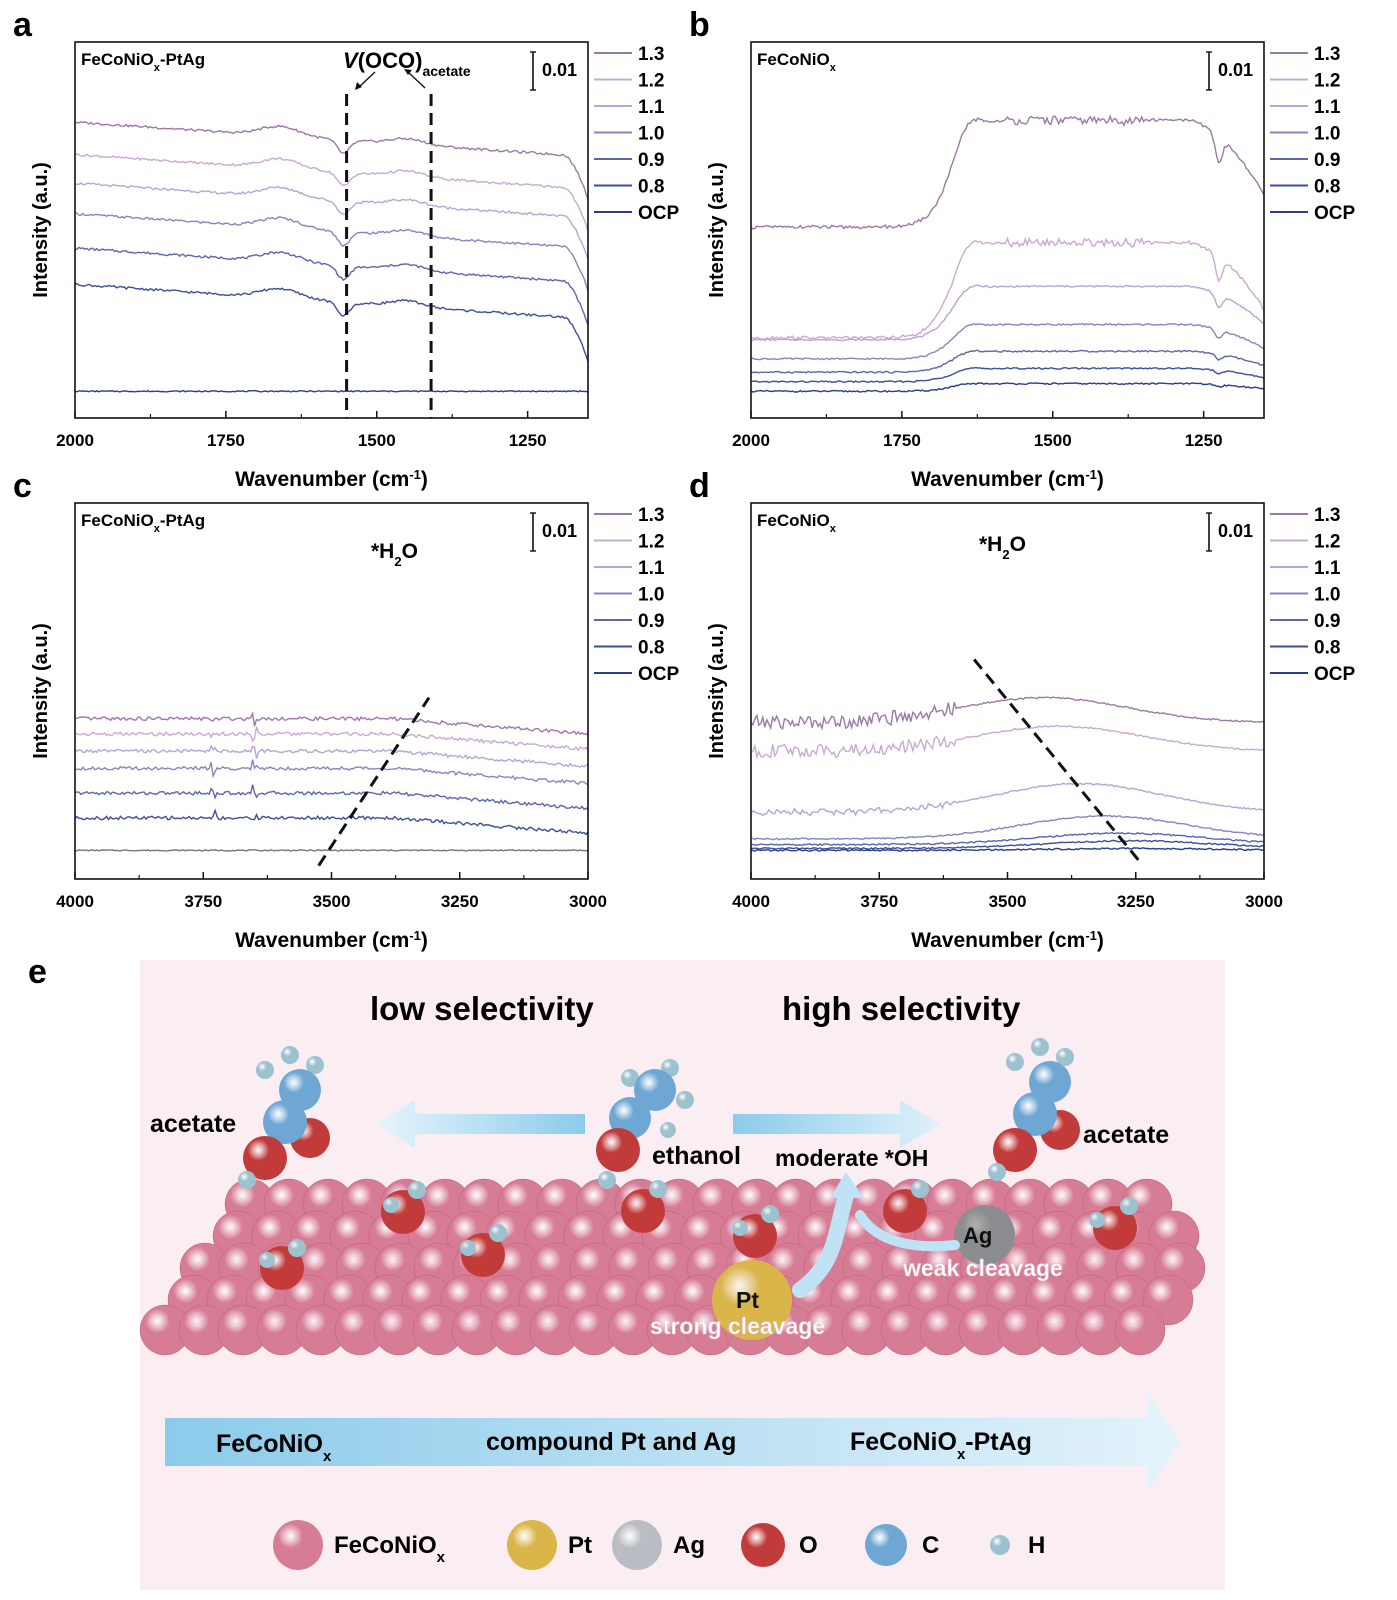 The image size is (1397, 1600). Describe the element at coordinates (905, 1211) in the screenshot. I see `o-sphere-icon` at that location.